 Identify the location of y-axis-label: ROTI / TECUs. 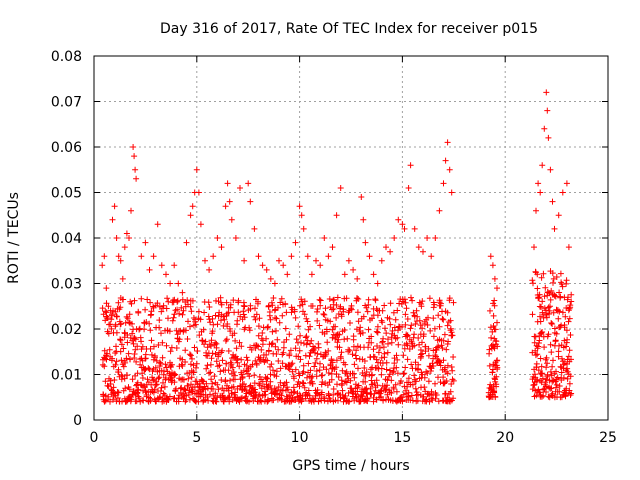
(14, 238).